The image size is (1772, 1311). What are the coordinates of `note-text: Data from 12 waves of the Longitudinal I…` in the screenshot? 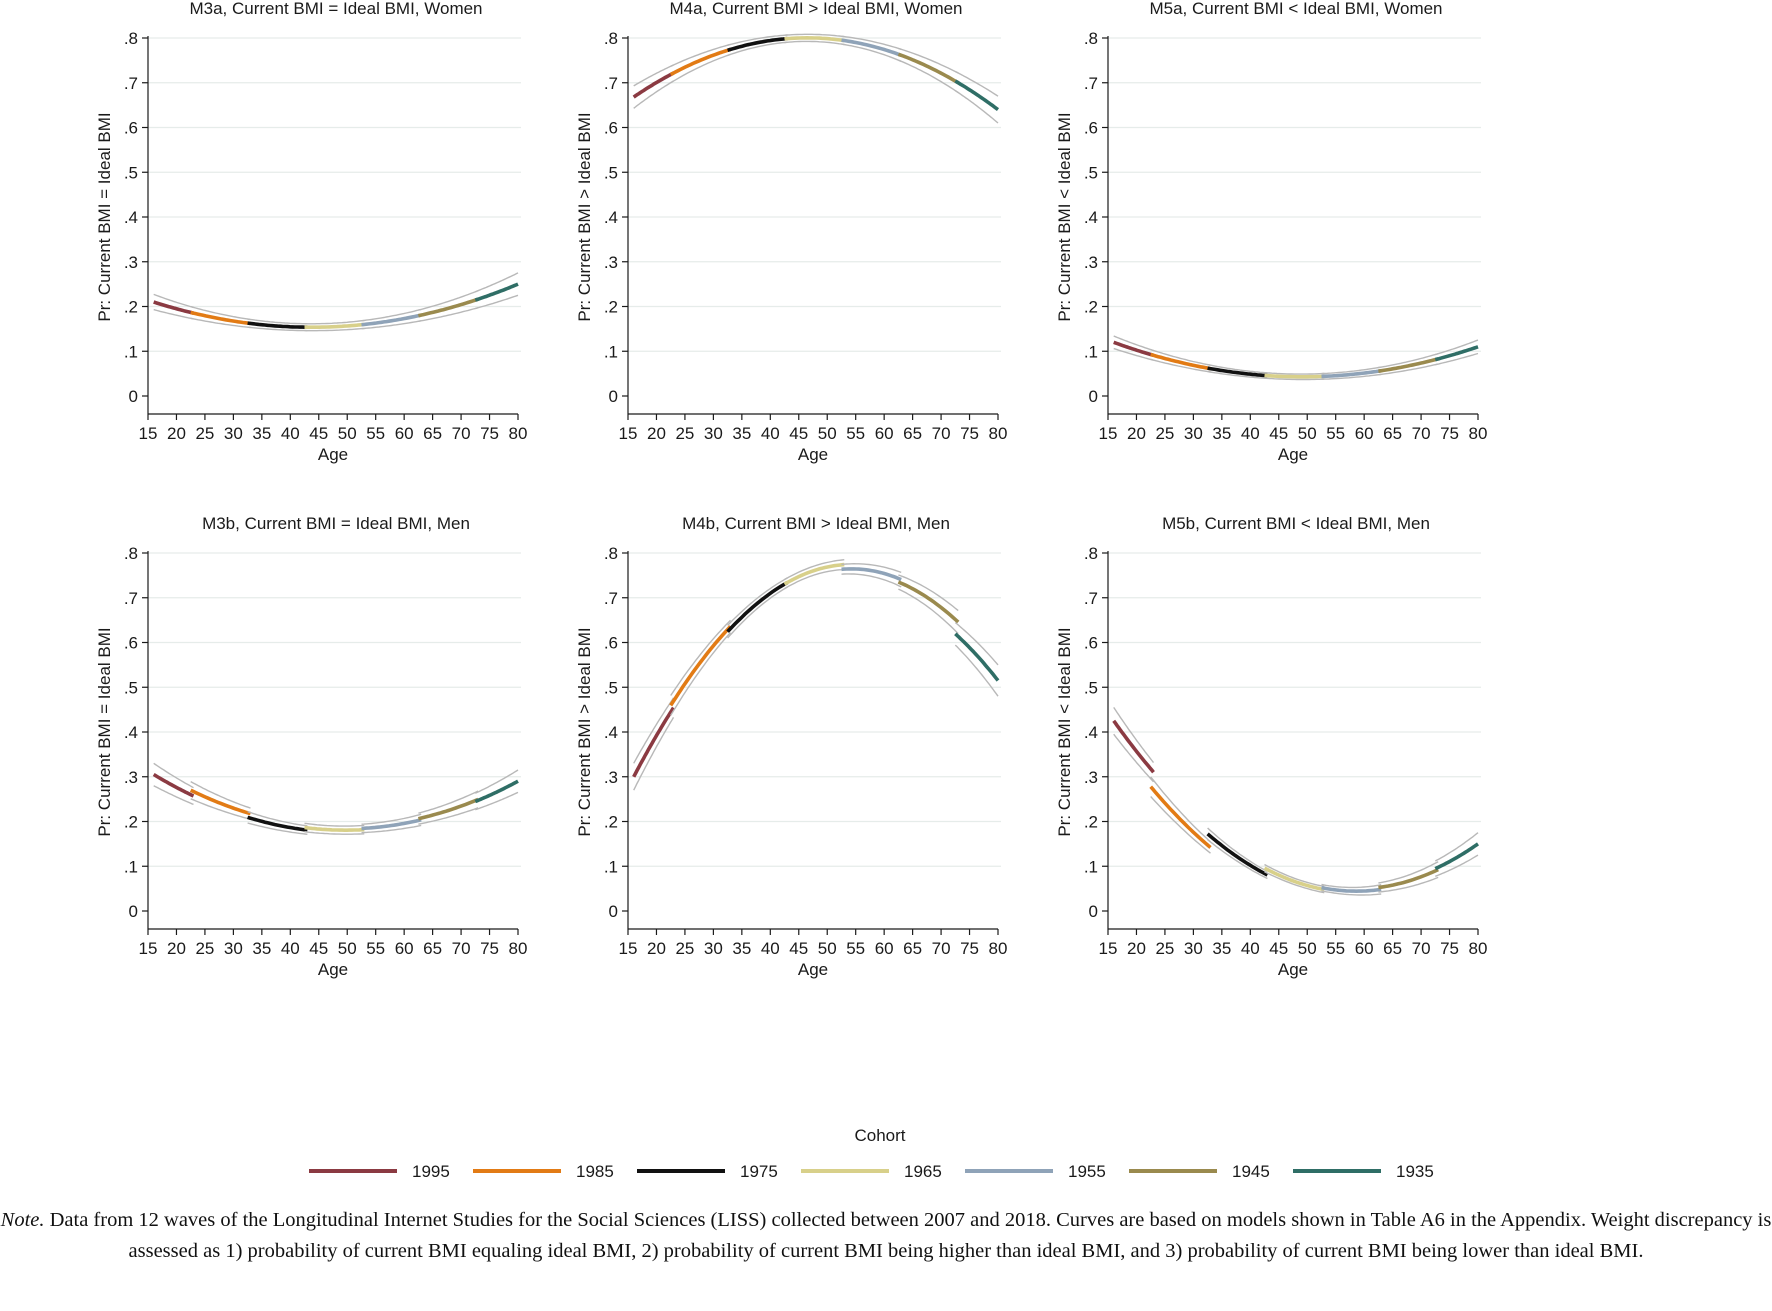 It's located at (908, 1235).